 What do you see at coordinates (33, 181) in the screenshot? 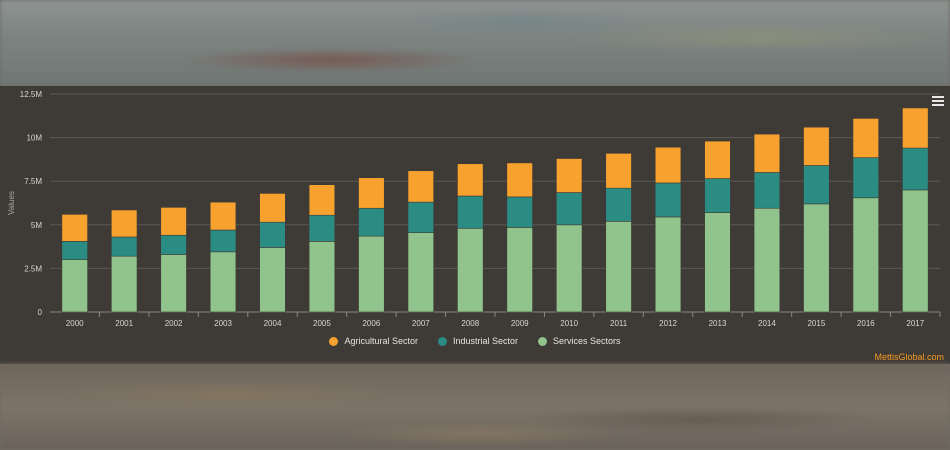
I see `y-tick-label: 7.5M` at bounding box center [33, 181].